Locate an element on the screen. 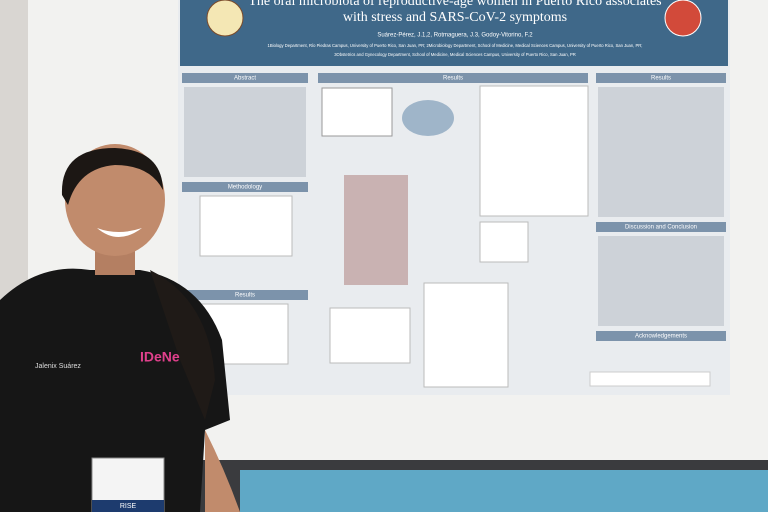 This screenshot has width=768, height=517. shirt-logo: IDeNe is located at coordinates (160, 357).